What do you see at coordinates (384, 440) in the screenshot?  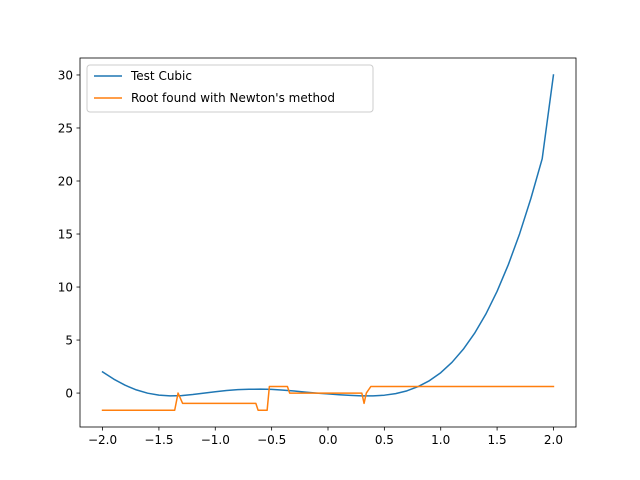 I see `x-tick-label: 0.5` at bounding box center [384, 440].